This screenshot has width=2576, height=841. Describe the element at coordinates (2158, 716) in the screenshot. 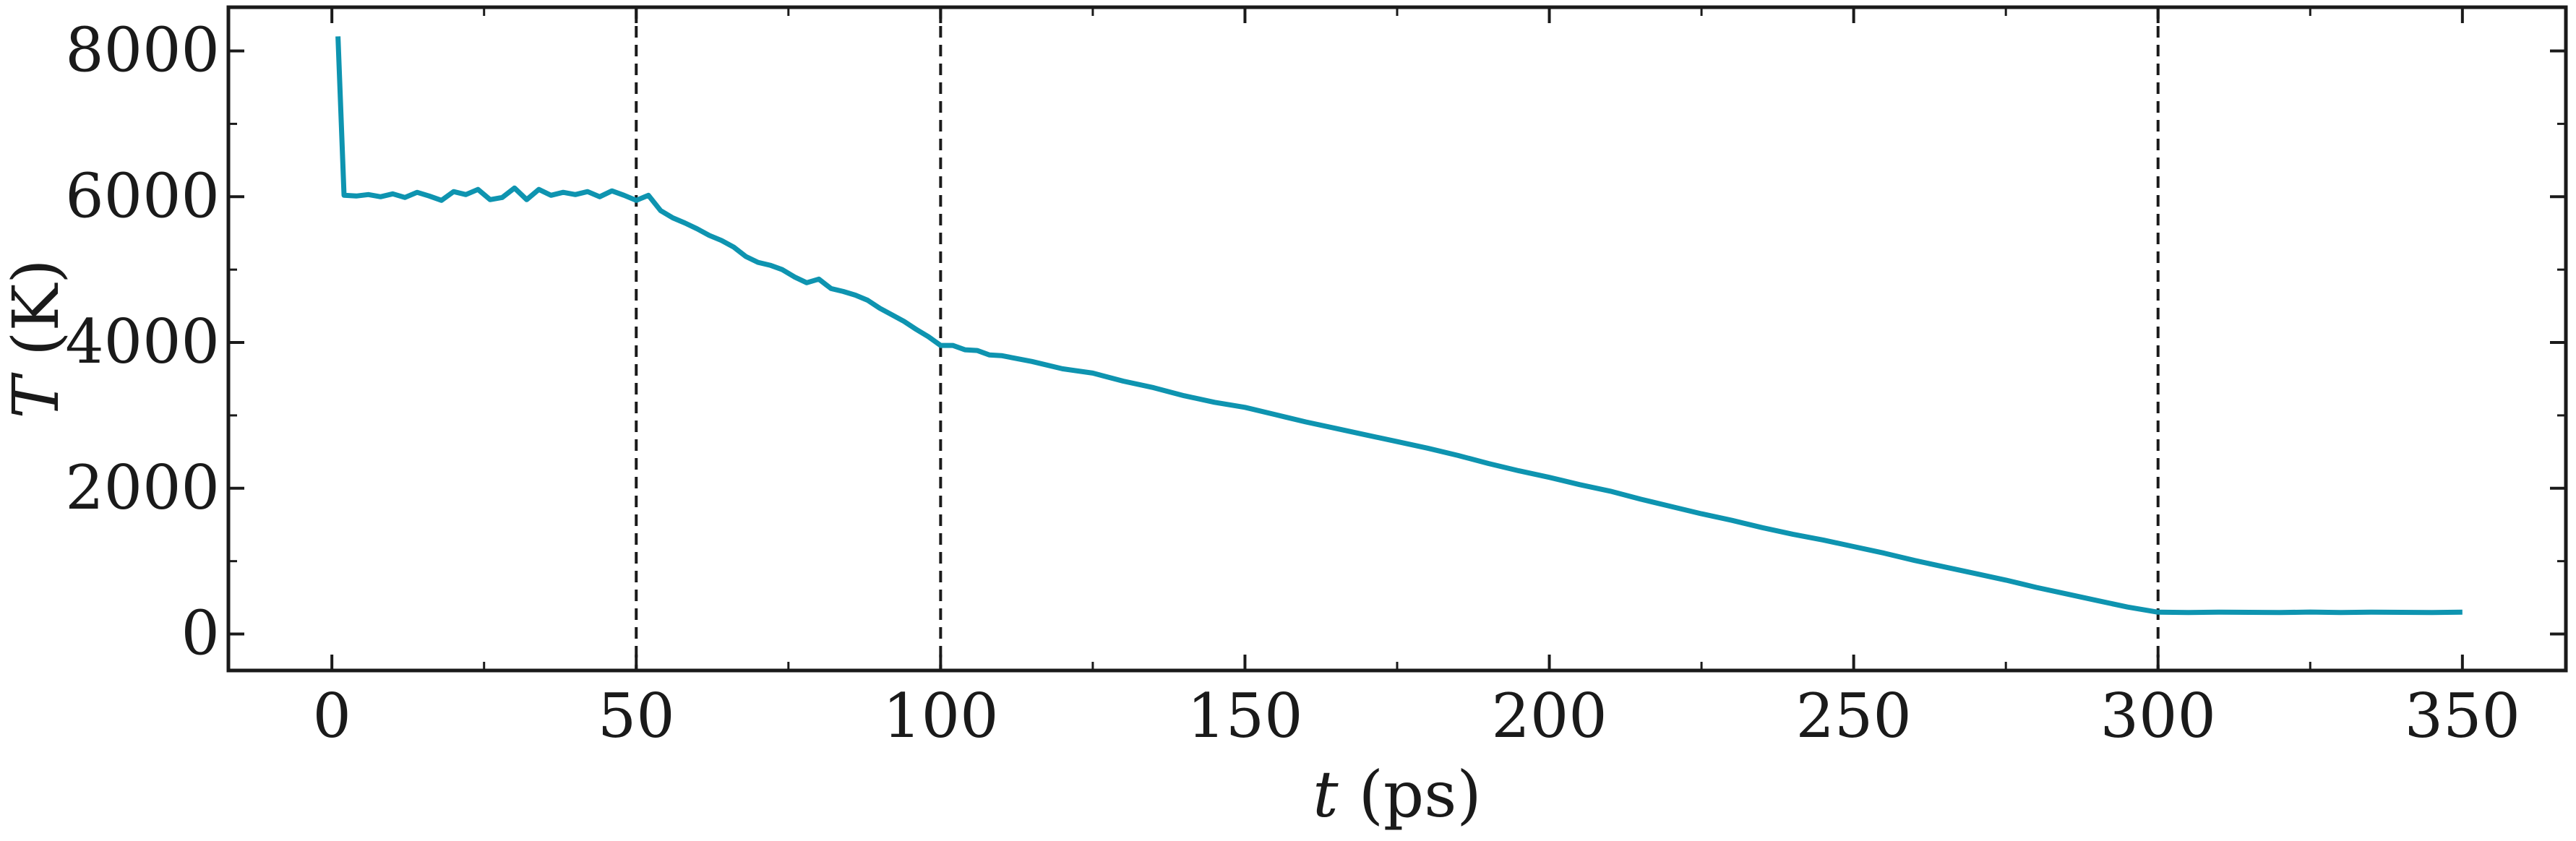

I see `x-tick-label: 300` at that location.